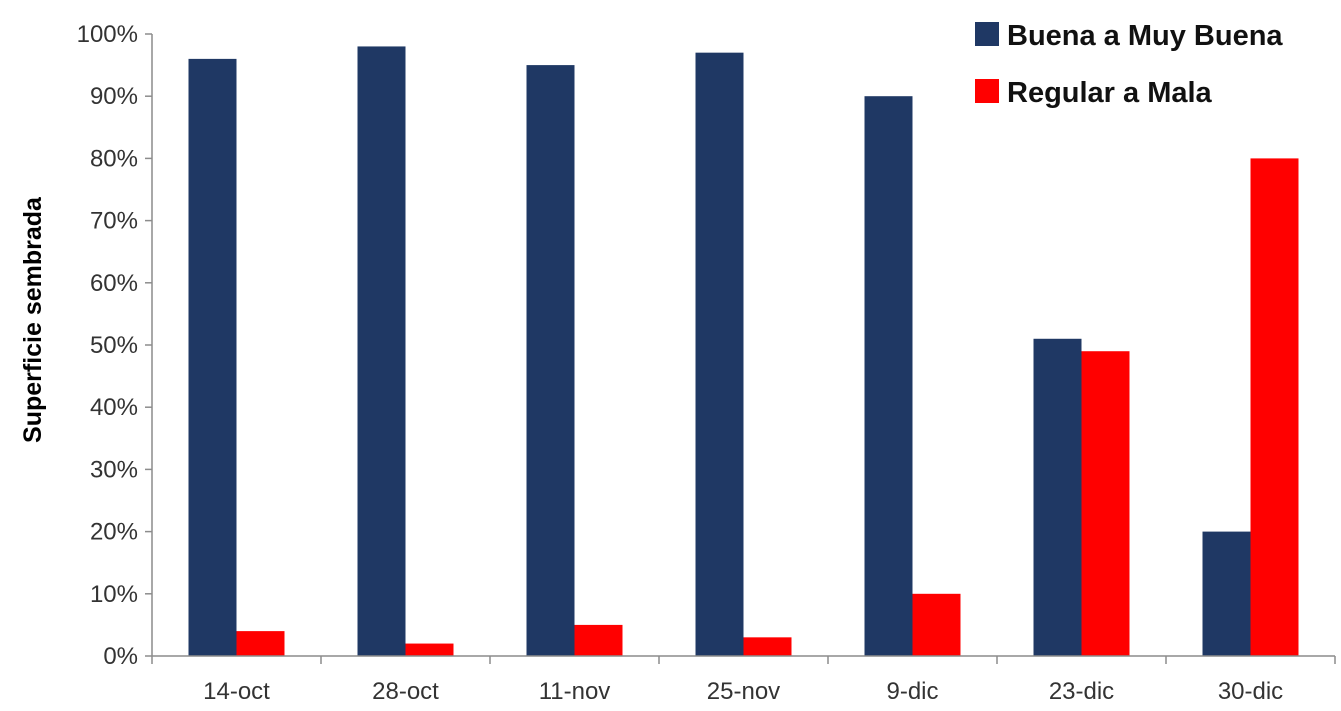 This screenshot has width=1341, height=711. I want to click on y-tick-label: 100%, so click(107, 34).